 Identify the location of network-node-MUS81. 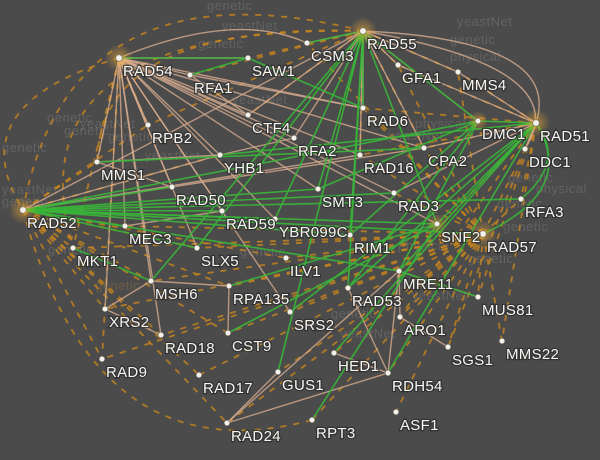
(478, 297).